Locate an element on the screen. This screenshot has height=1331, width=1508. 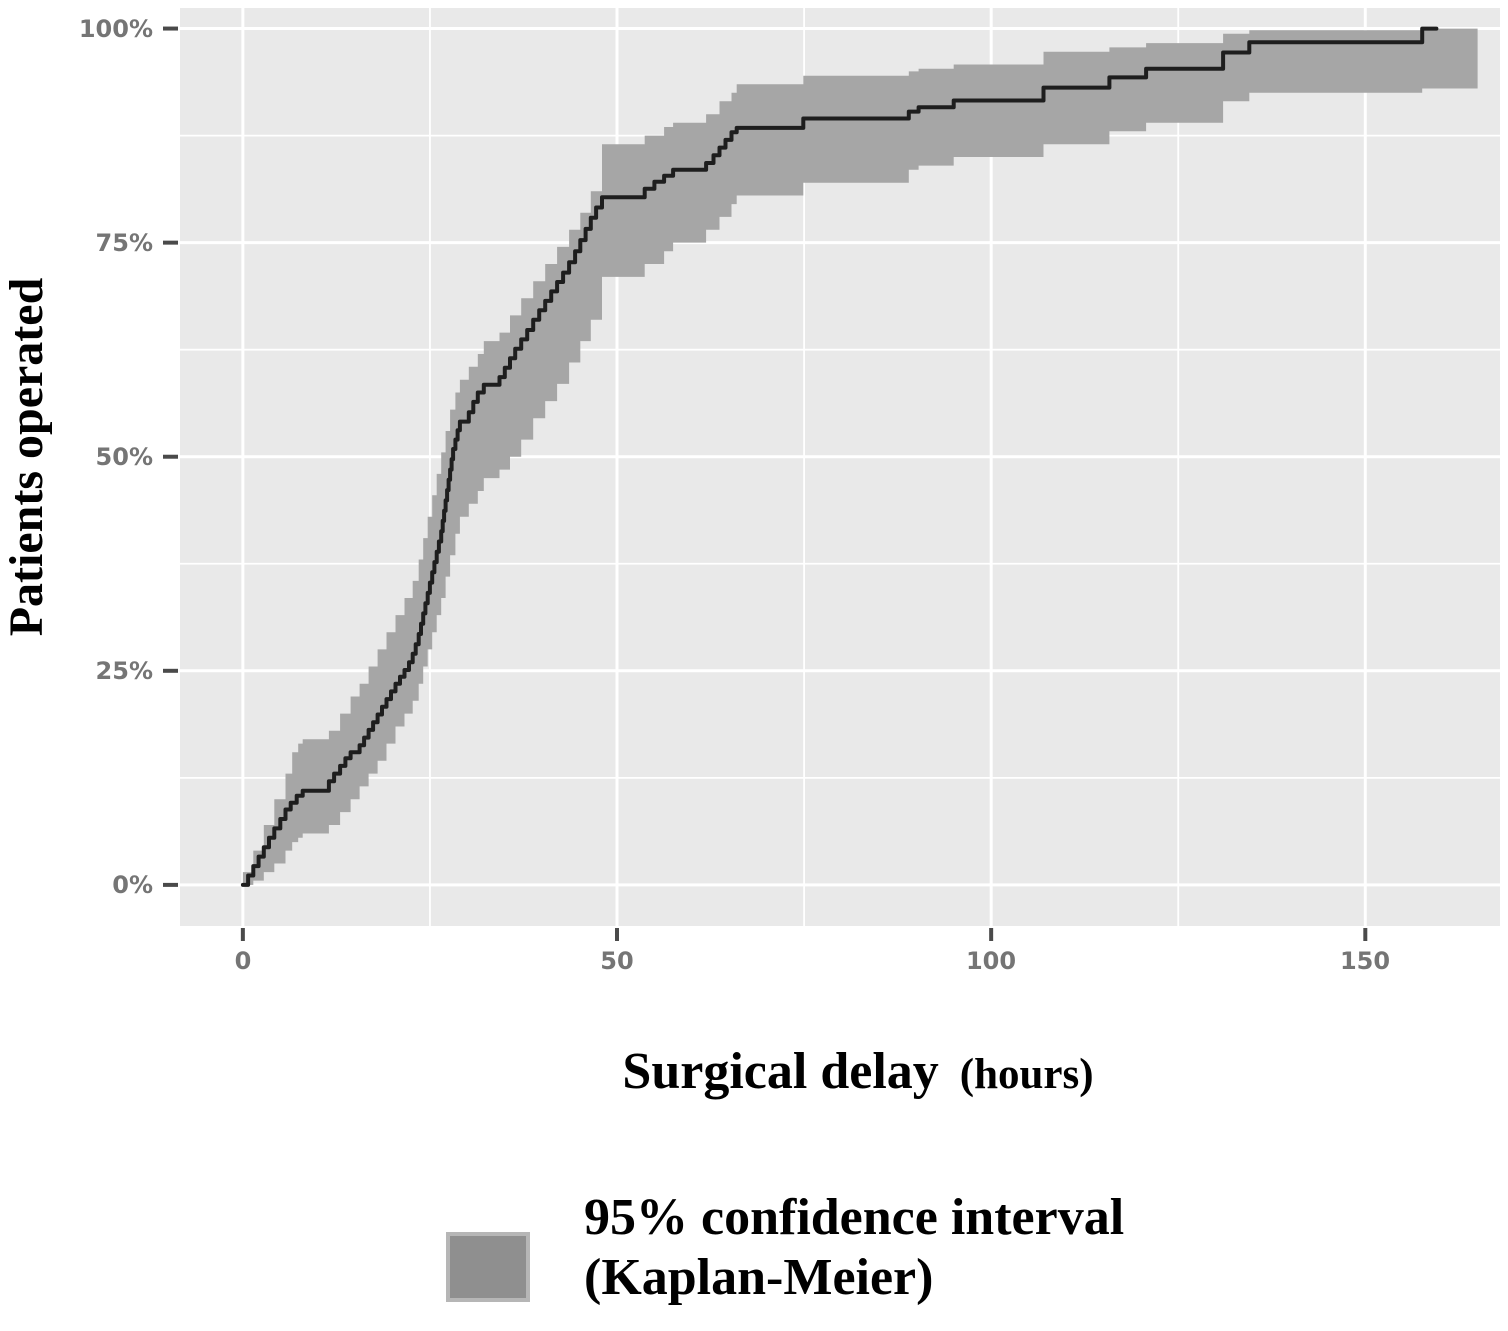
y-tick-label-50: 50% is located at coordinates (124, 457).